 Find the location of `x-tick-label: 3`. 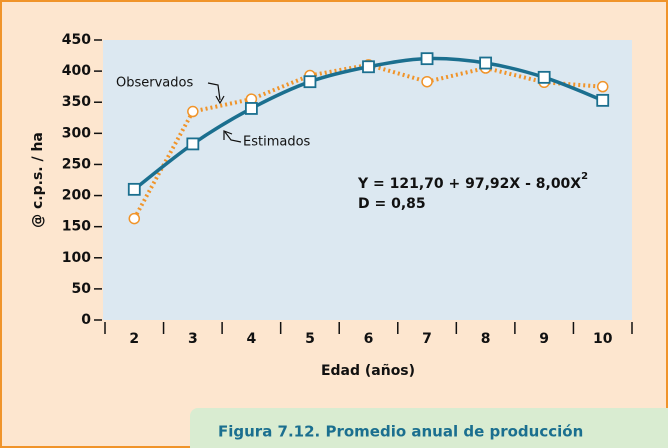

x-tick-label: 3 is located at coordinates (193, 339).